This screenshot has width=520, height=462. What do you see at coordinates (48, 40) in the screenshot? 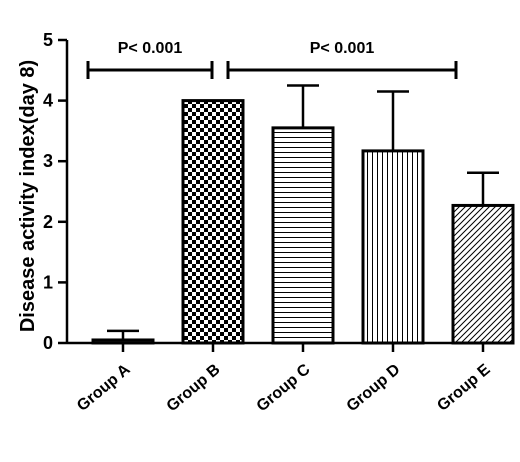
I see `y-tick-label: 5` at bounding box center [48, 40].